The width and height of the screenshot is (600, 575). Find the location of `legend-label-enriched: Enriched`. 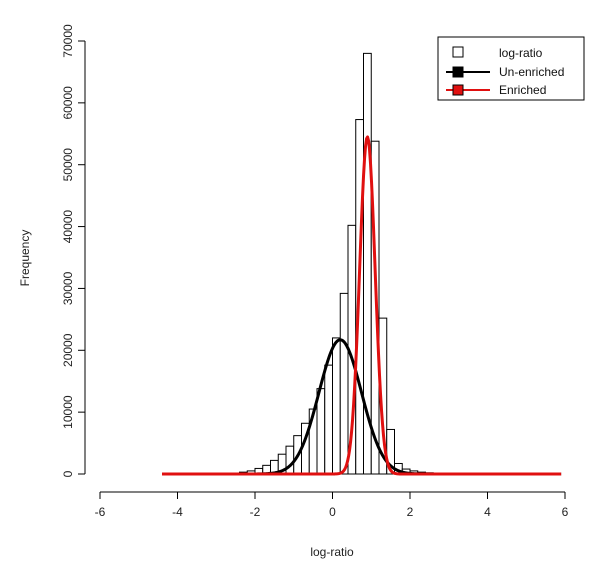

legend-label-enriched: Enriched is located at coordinates (522, 90).